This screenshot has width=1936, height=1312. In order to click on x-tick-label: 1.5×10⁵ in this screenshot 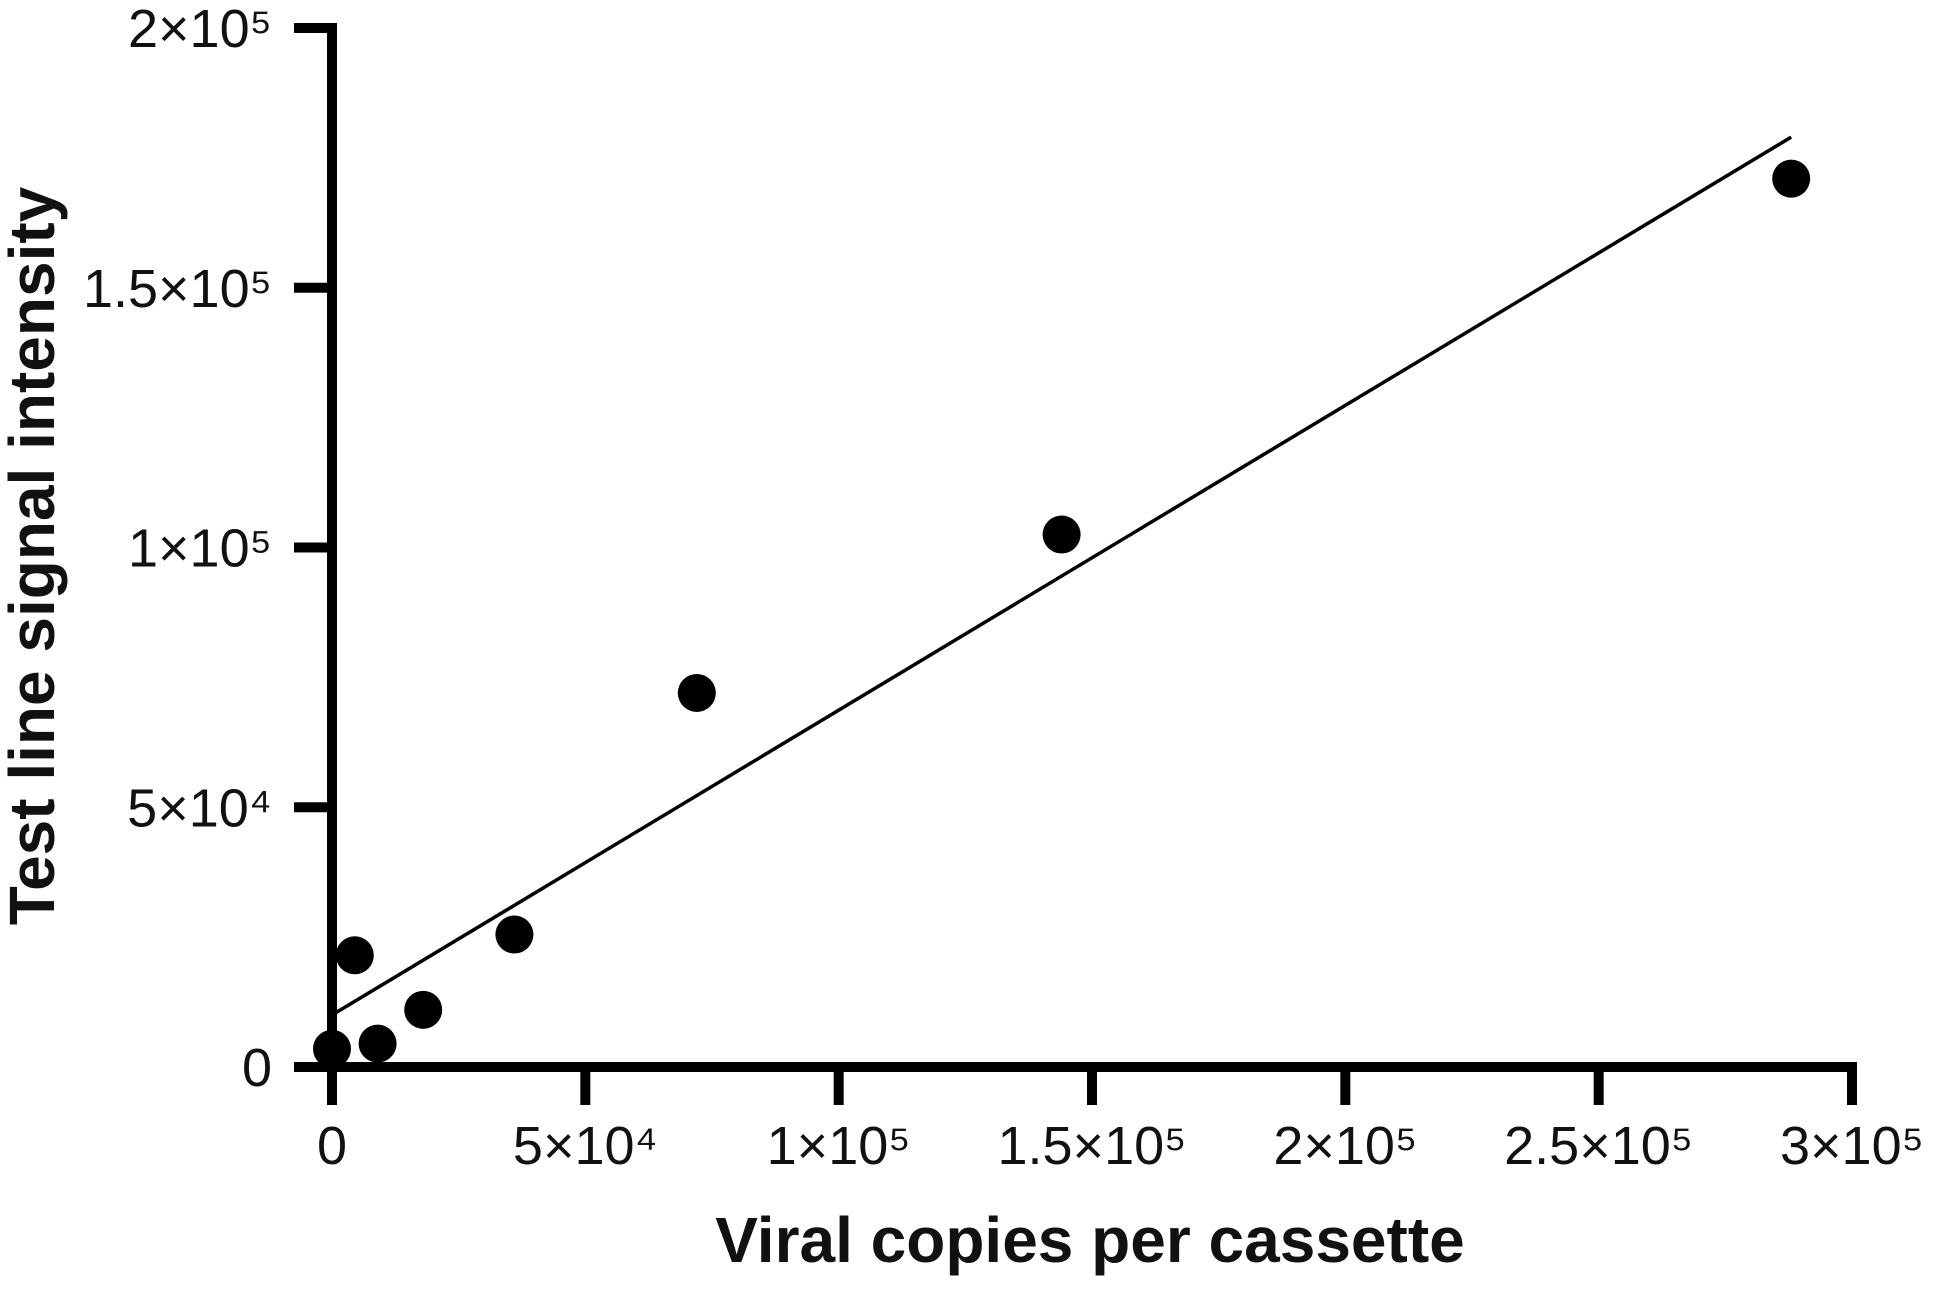, I will do `click(1091, 1146)`.